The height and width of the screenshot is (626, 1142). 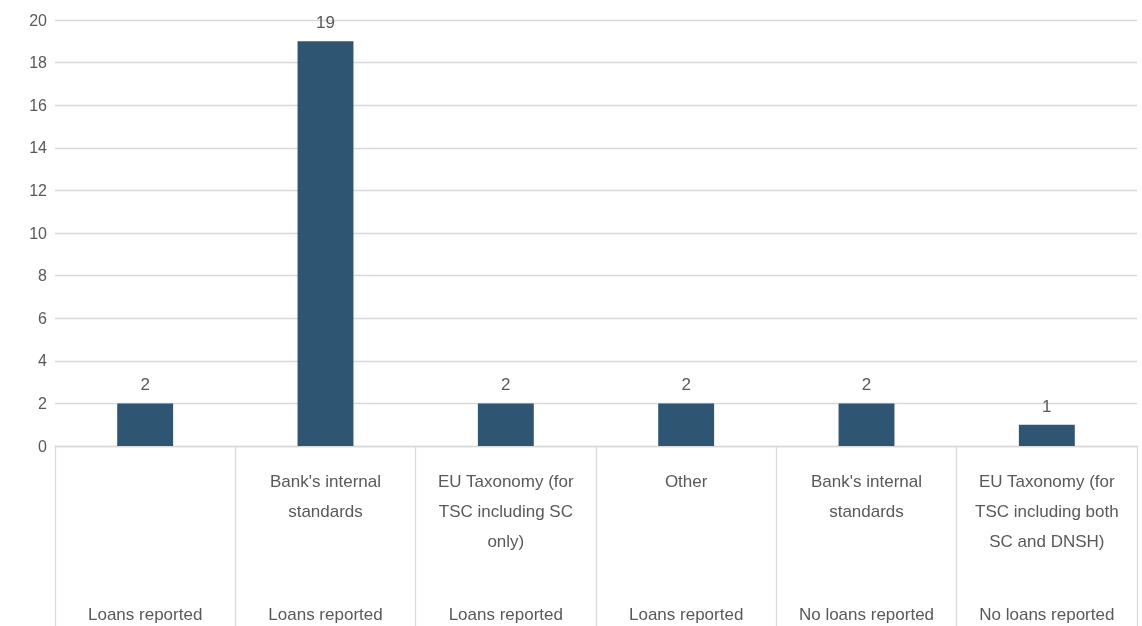 I want to click on data-label: 1, so click(x=1047, y=406).